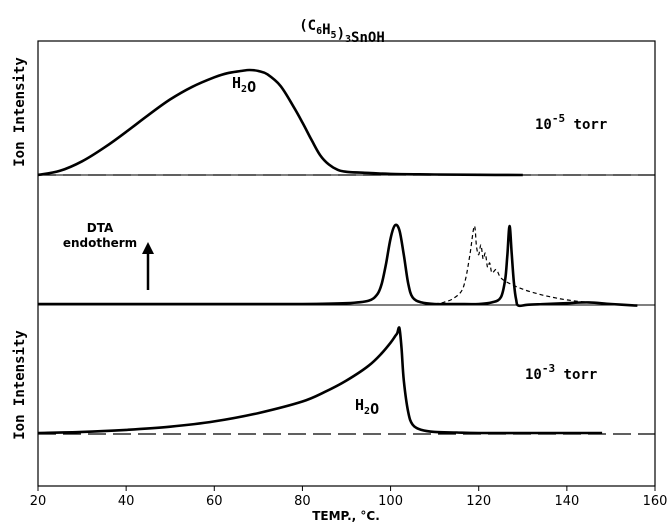  I want to click on ylabel-top: Ion Intensity, so click(20, 112).